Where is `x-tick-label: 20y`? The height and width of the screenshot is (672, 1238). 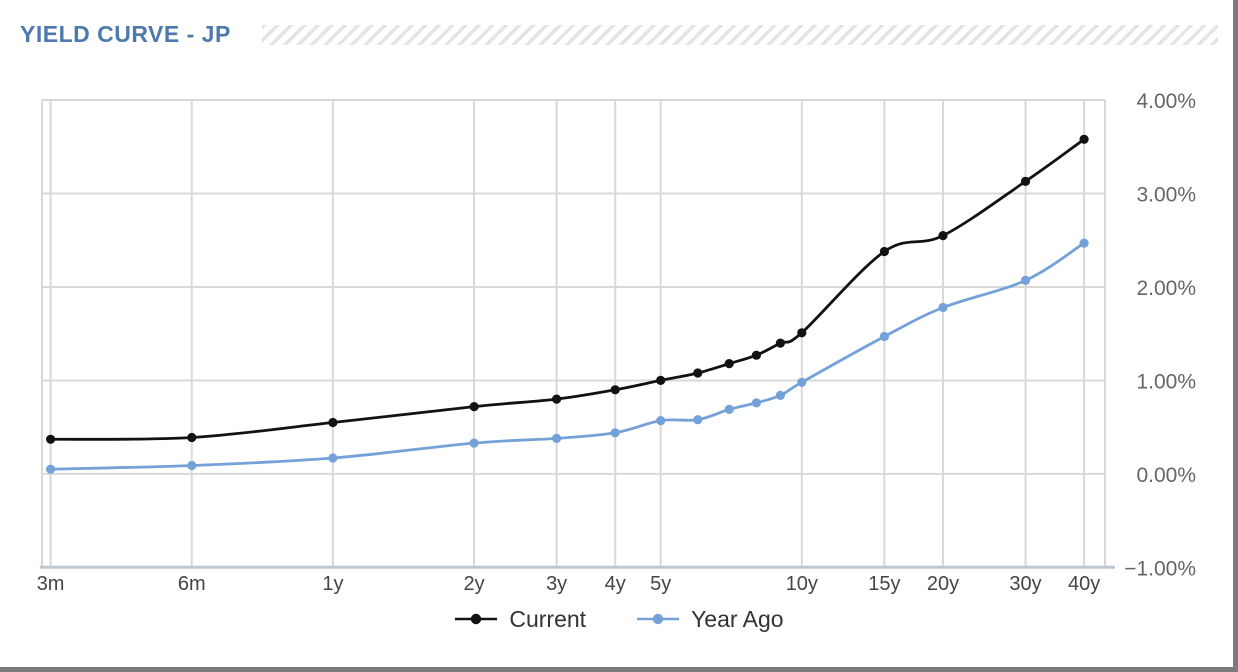 x-tick-label: 20y is located at coordinates (943, 584).